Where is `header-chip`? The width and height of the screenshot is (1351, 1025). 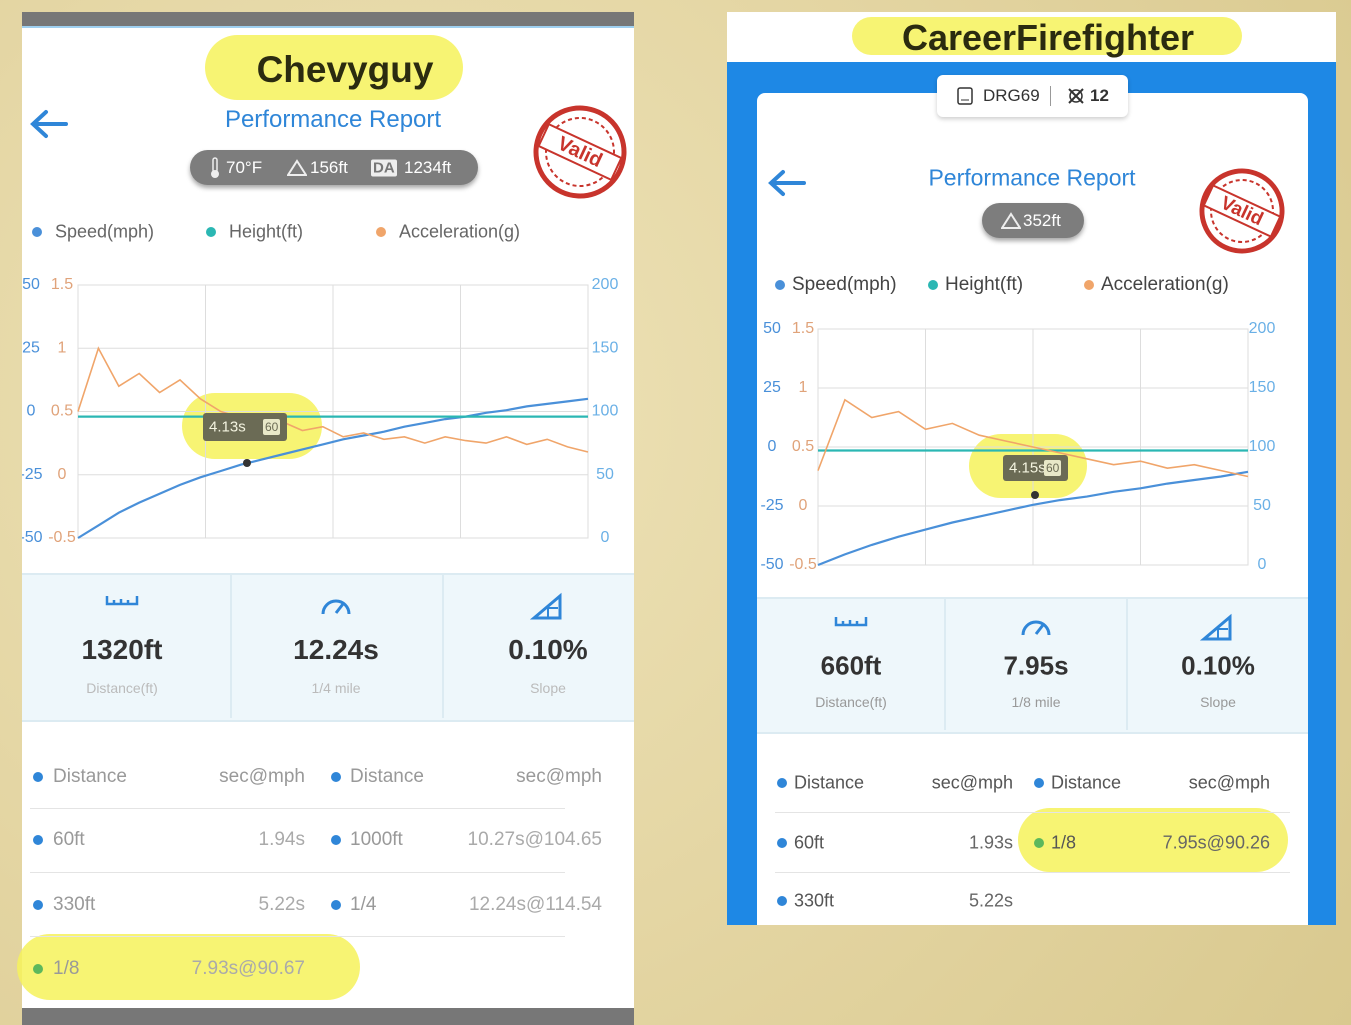 header-chip is located at coordinates (1032, 96).